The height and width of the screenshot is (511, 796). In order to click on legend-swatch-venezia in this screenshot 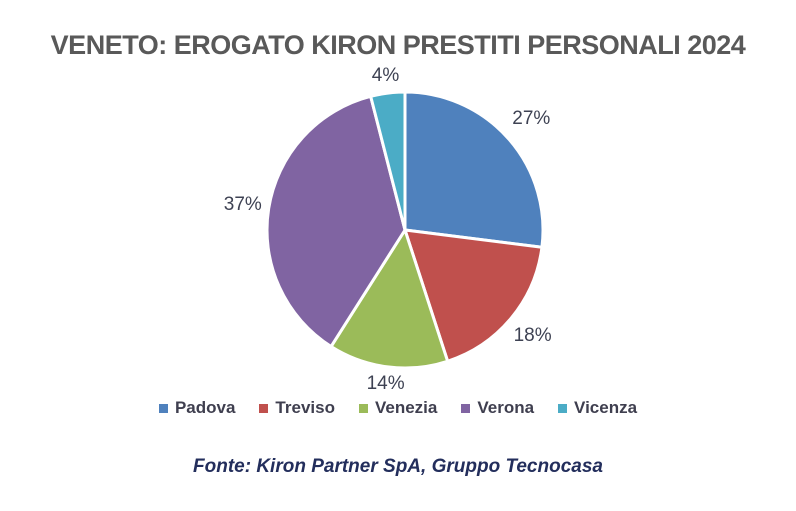, I will do `click(363, 408)`.